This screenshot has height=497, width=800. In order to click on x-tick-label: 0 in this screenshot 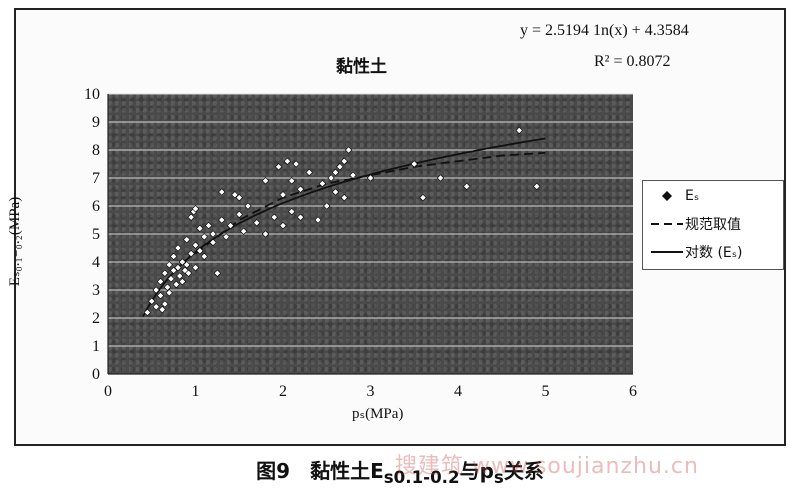, I will do `click(108, 391)`.